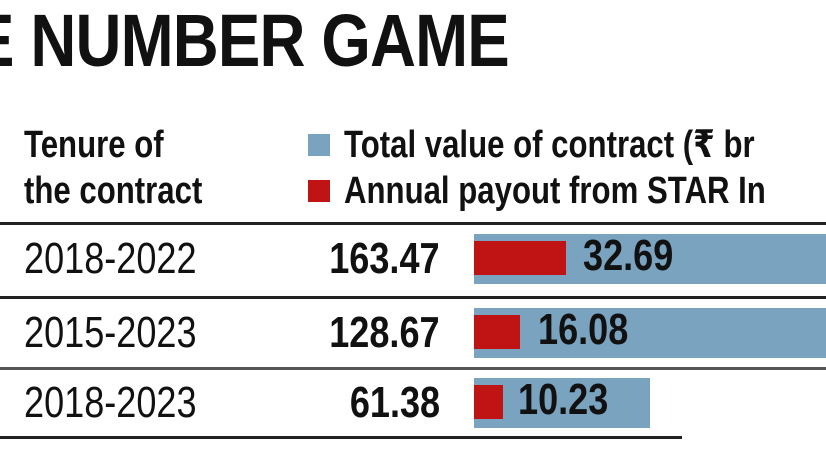 This screenshot has height=465, width=826. What do you see at coordinates (341, 437) in the screenshot?
I see `table-bottom-rule` at bounding box center [341, 437].